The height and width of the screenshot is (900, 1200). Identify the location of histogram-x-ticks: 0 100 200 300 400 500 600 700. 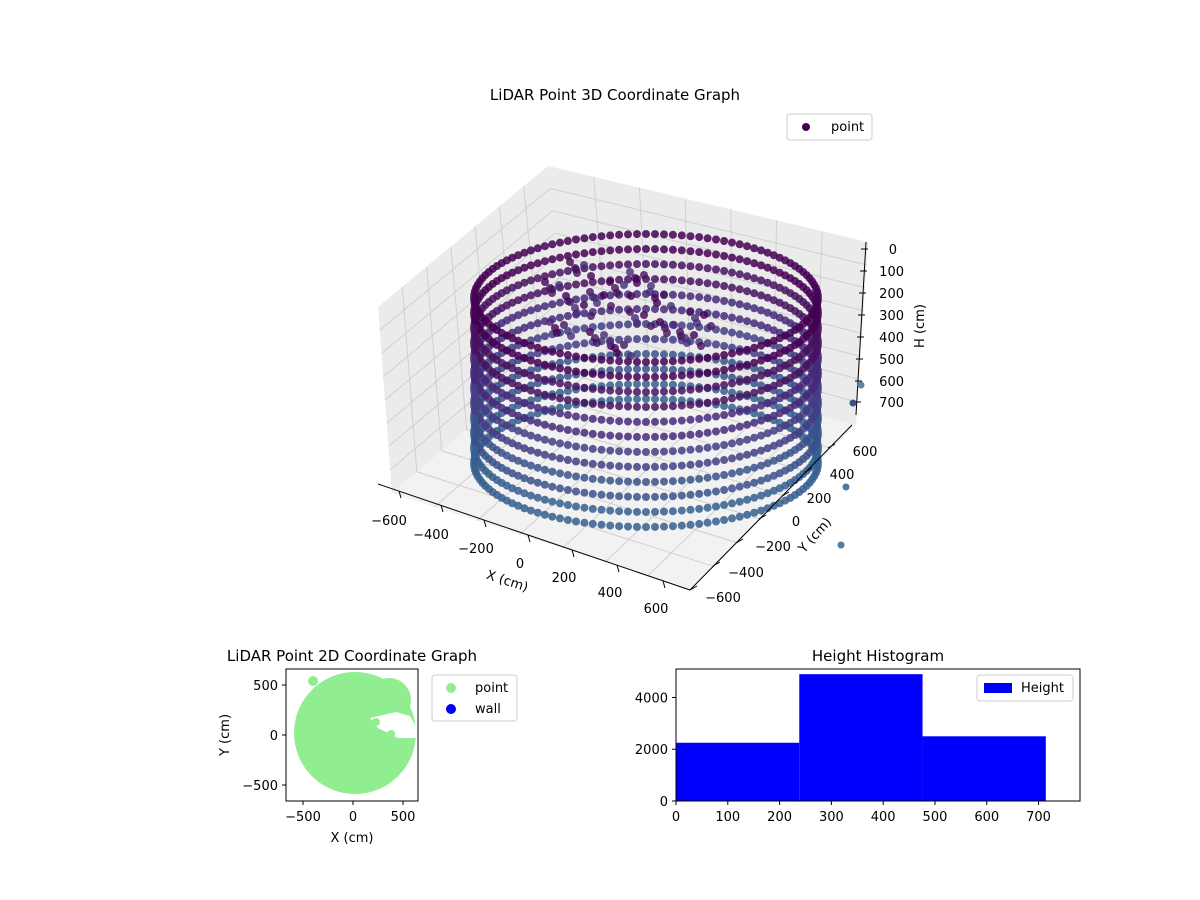
(861, 813).